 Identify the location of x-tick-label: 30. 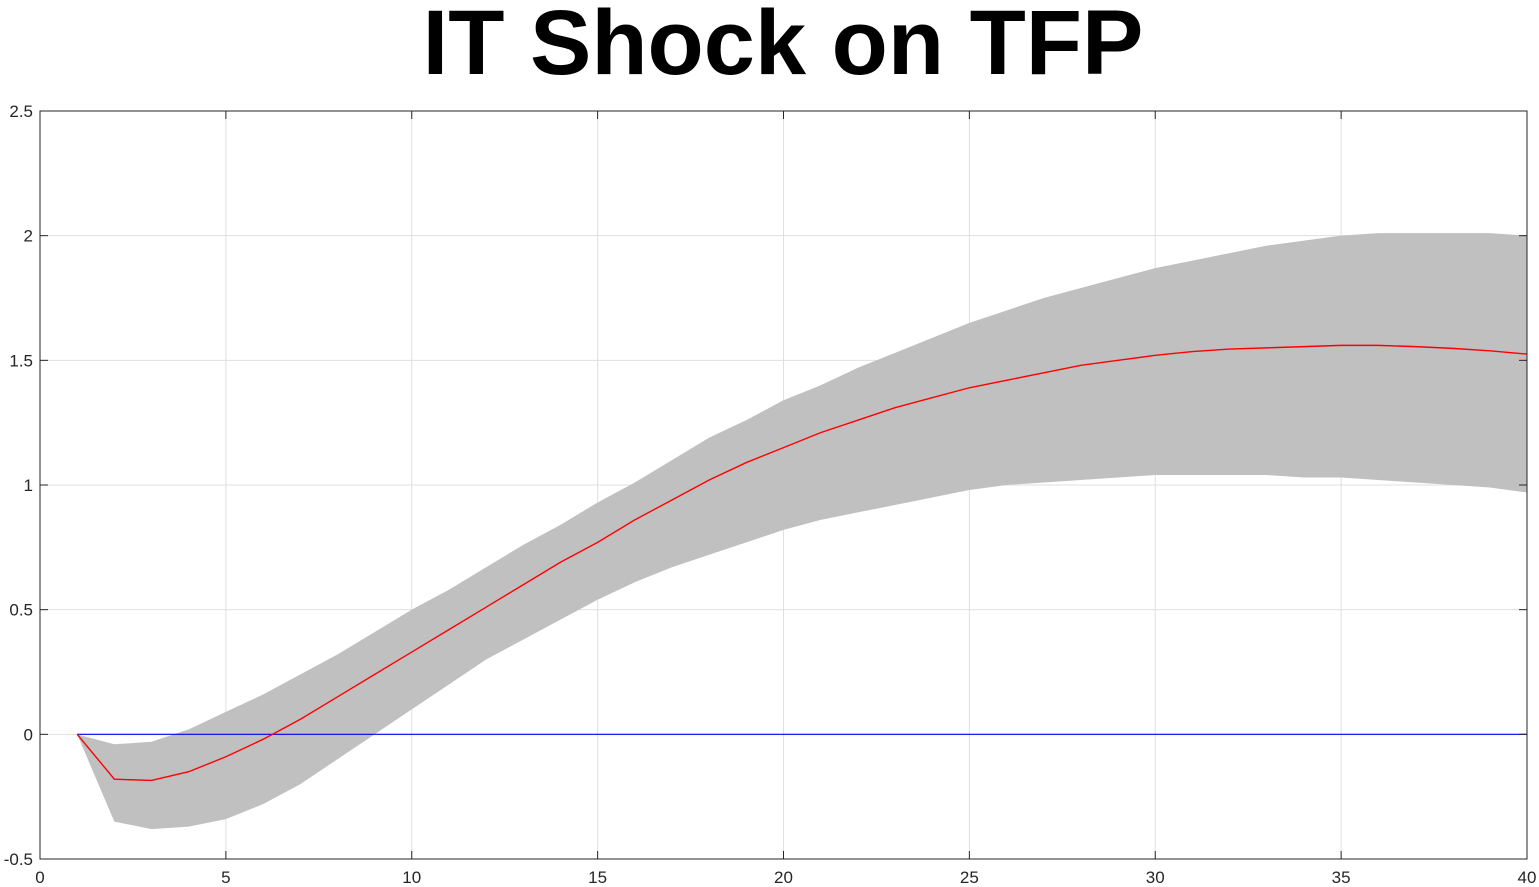
(1155, 877).